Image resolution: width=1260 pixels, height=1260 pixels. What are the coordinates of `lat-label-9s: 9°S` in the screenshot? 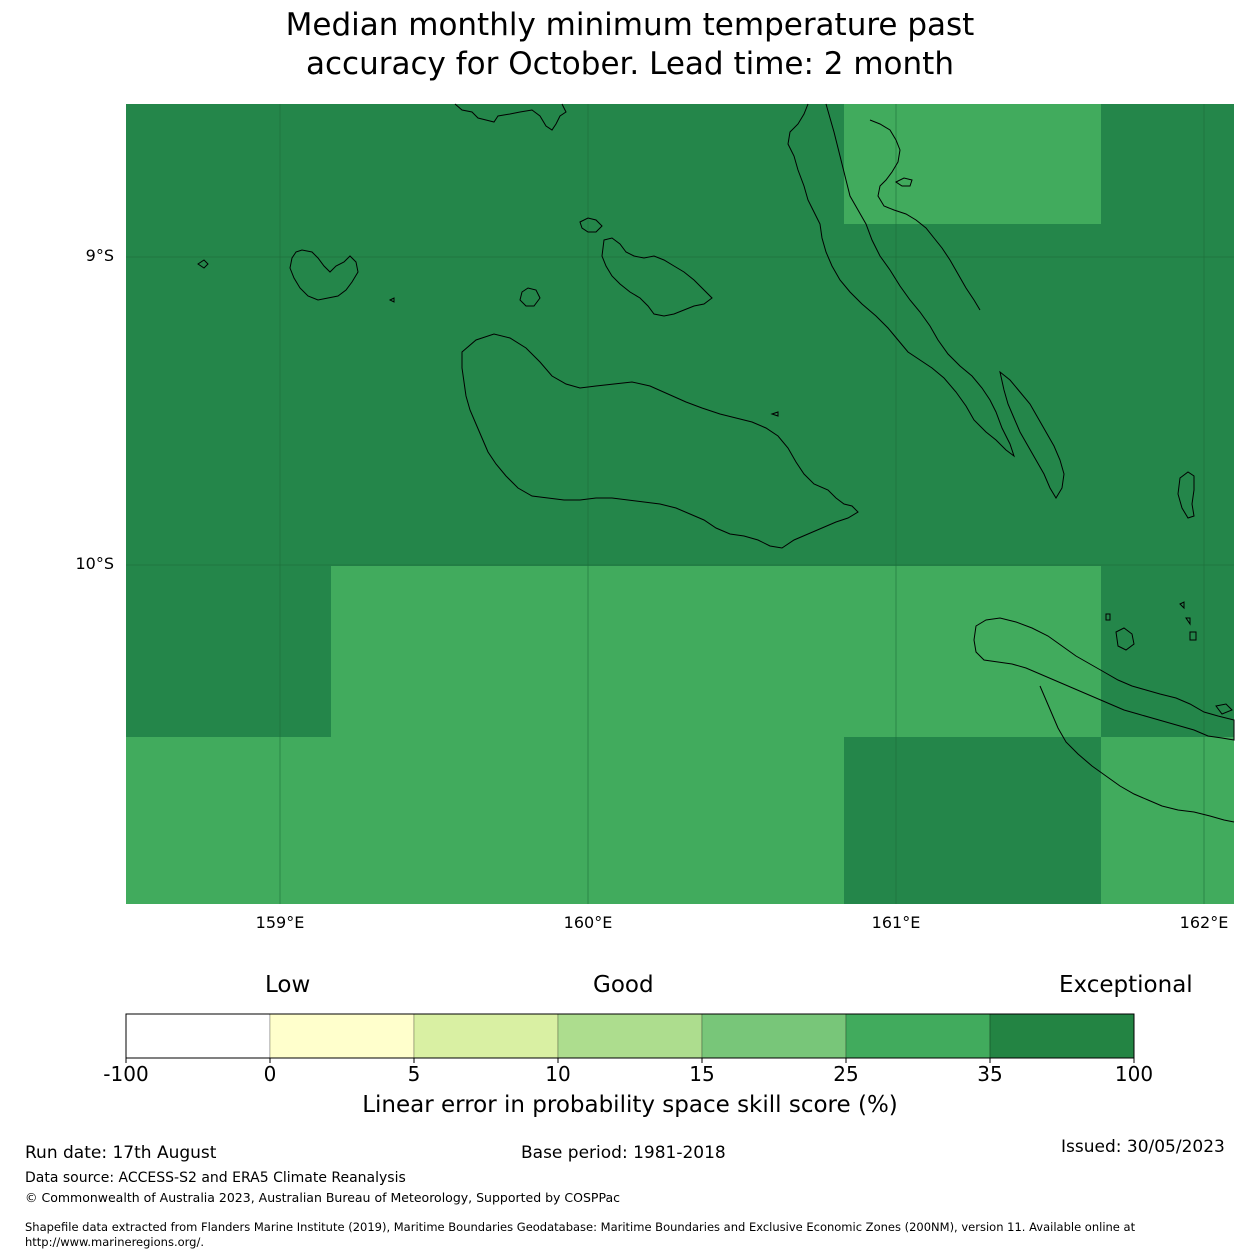 It's located at (99, 255).